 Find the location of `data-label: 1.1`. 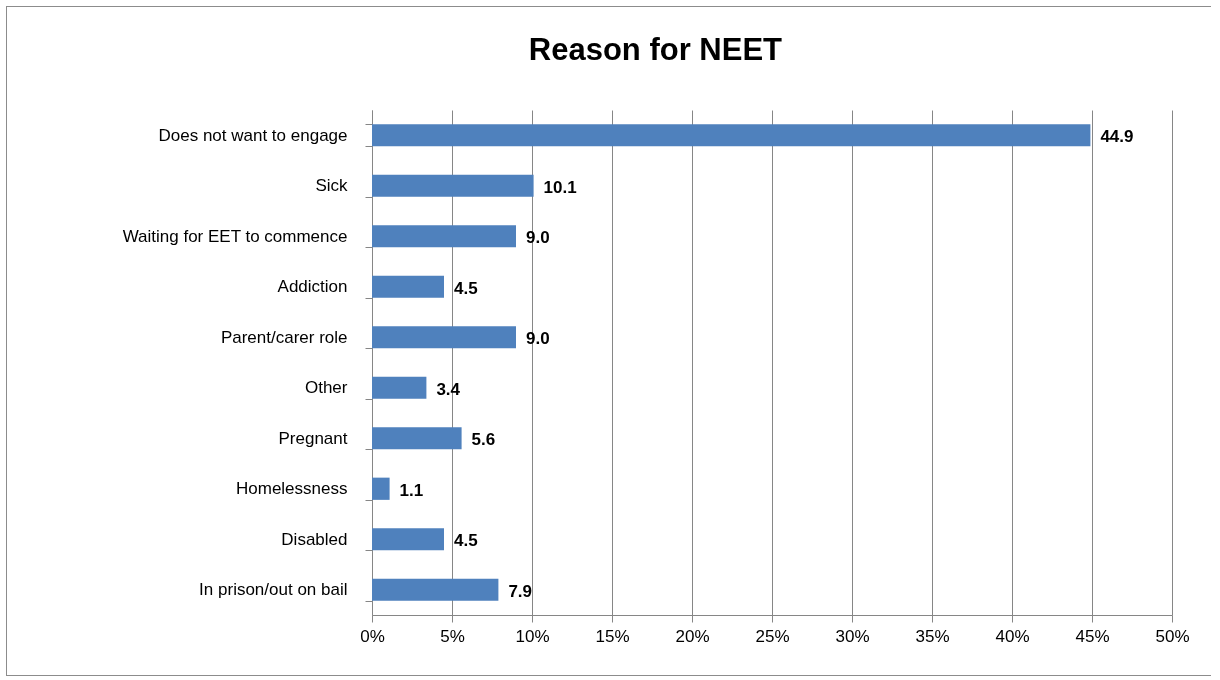

data-label: 1.1 is located at coordinates (411, 490).